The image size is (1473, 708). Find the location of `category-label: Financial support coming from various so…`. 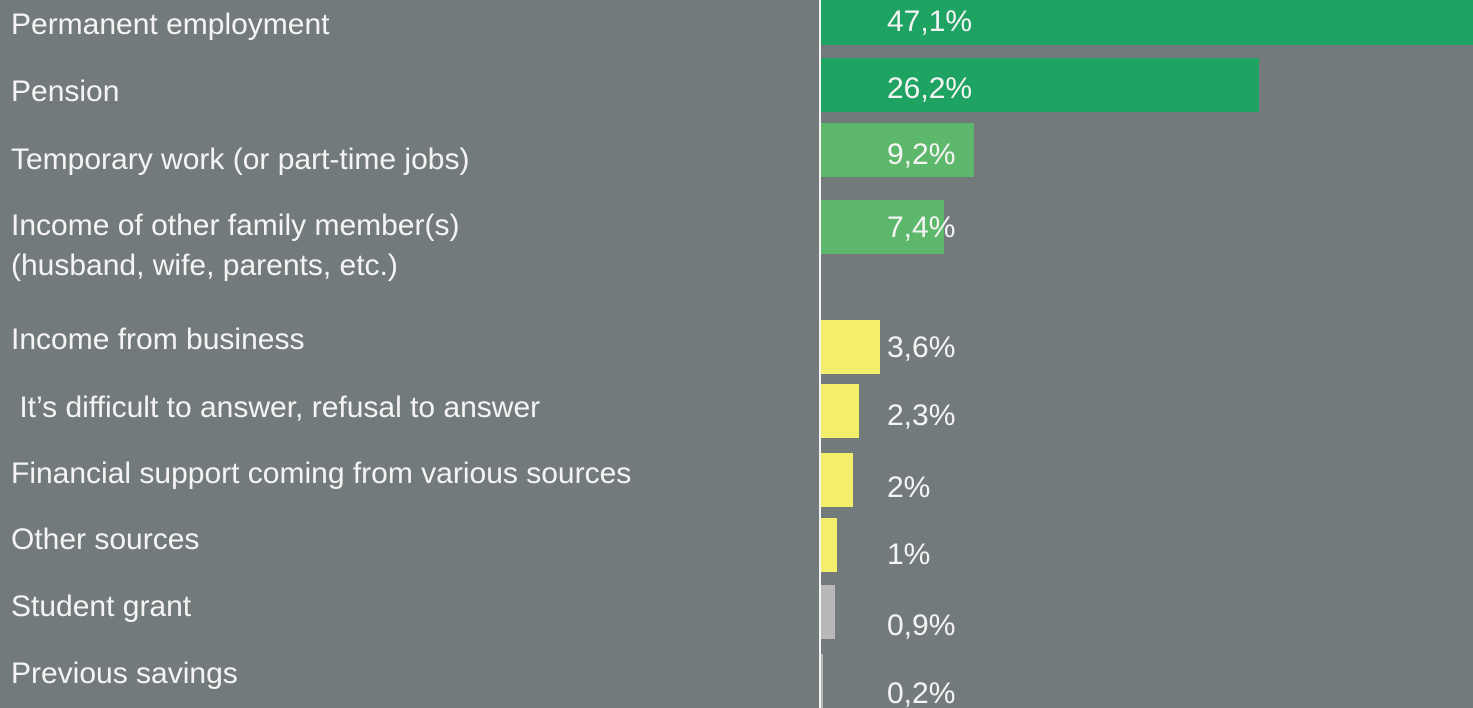

category-label: Financial support coming from various so… is located at coordinates (321, 473).